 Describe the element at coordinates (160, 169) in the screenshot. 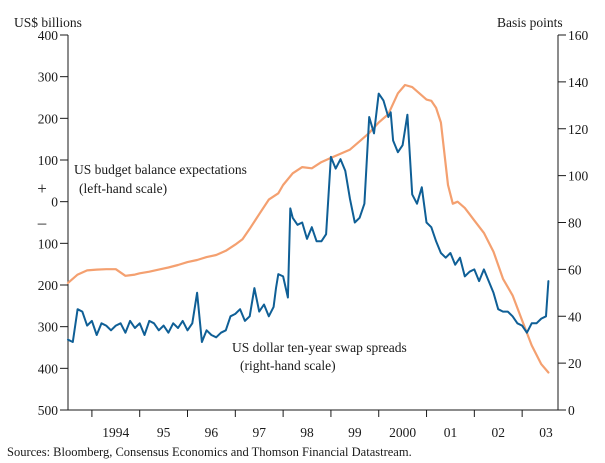

I see `budget-annotation-line1: US budget balance expectations` at that location.